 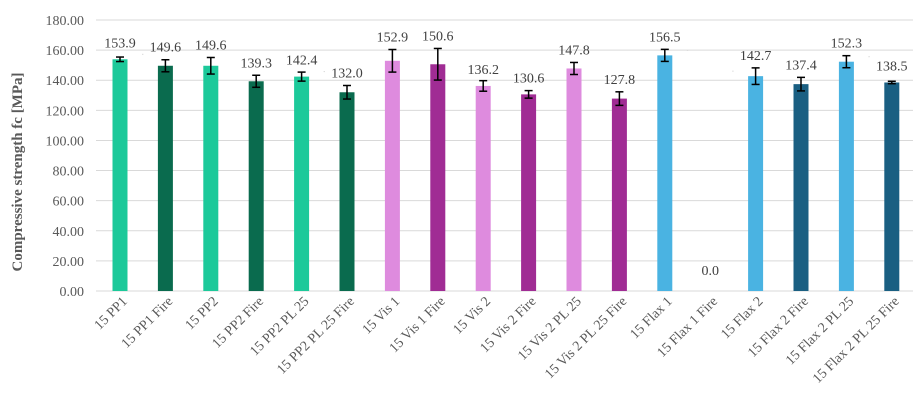 I want to click on y-tick-label: 80.00, so click(x=69, y=172).